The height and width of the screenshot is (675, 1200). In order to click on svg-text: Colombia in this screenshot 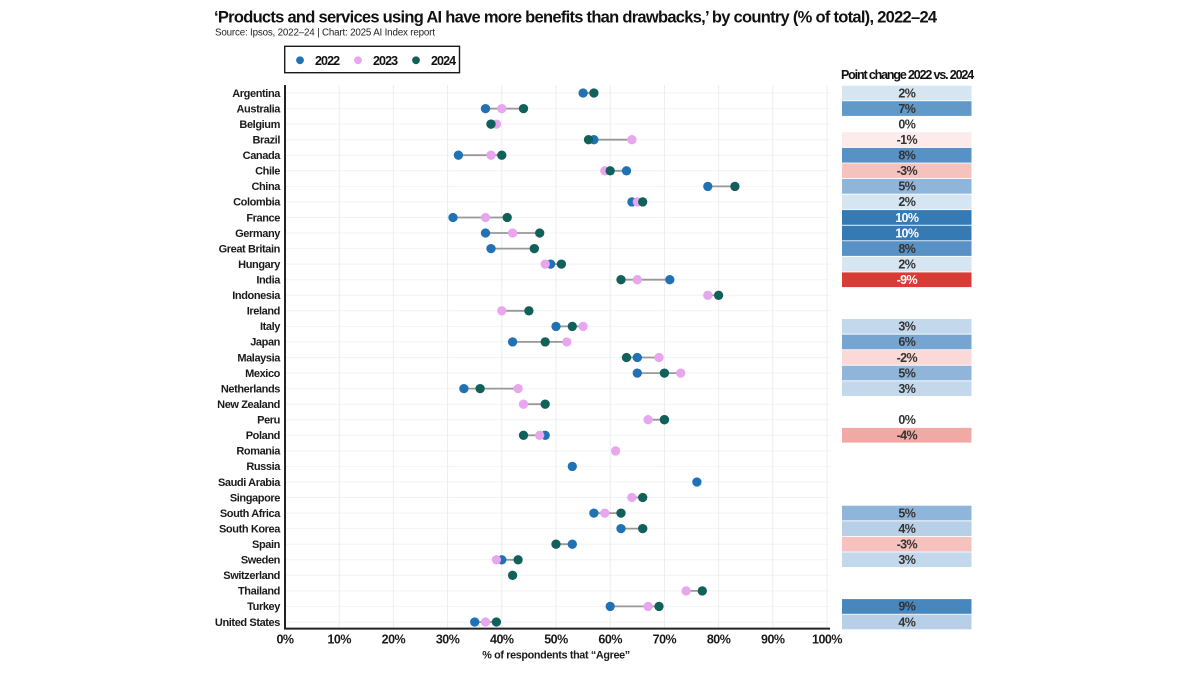, I will do `click(257, 203)`.